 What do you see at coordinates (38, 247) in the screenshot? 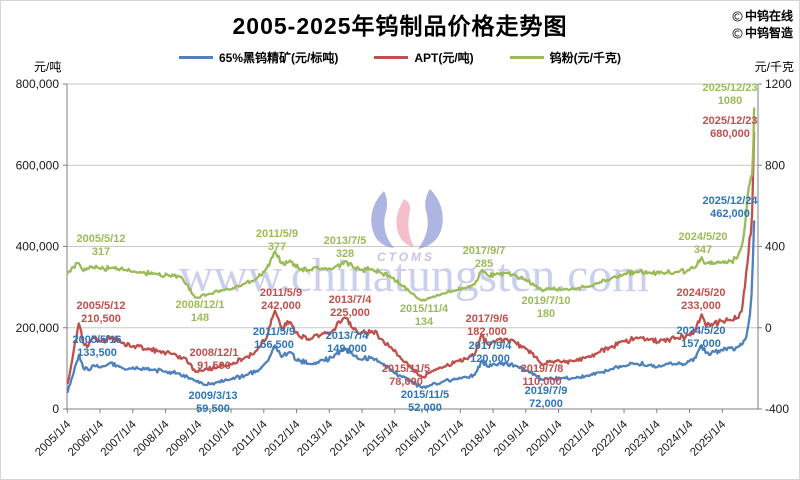
I see `y-axis-label-left: 400,000` at bounding box center [38, 247].